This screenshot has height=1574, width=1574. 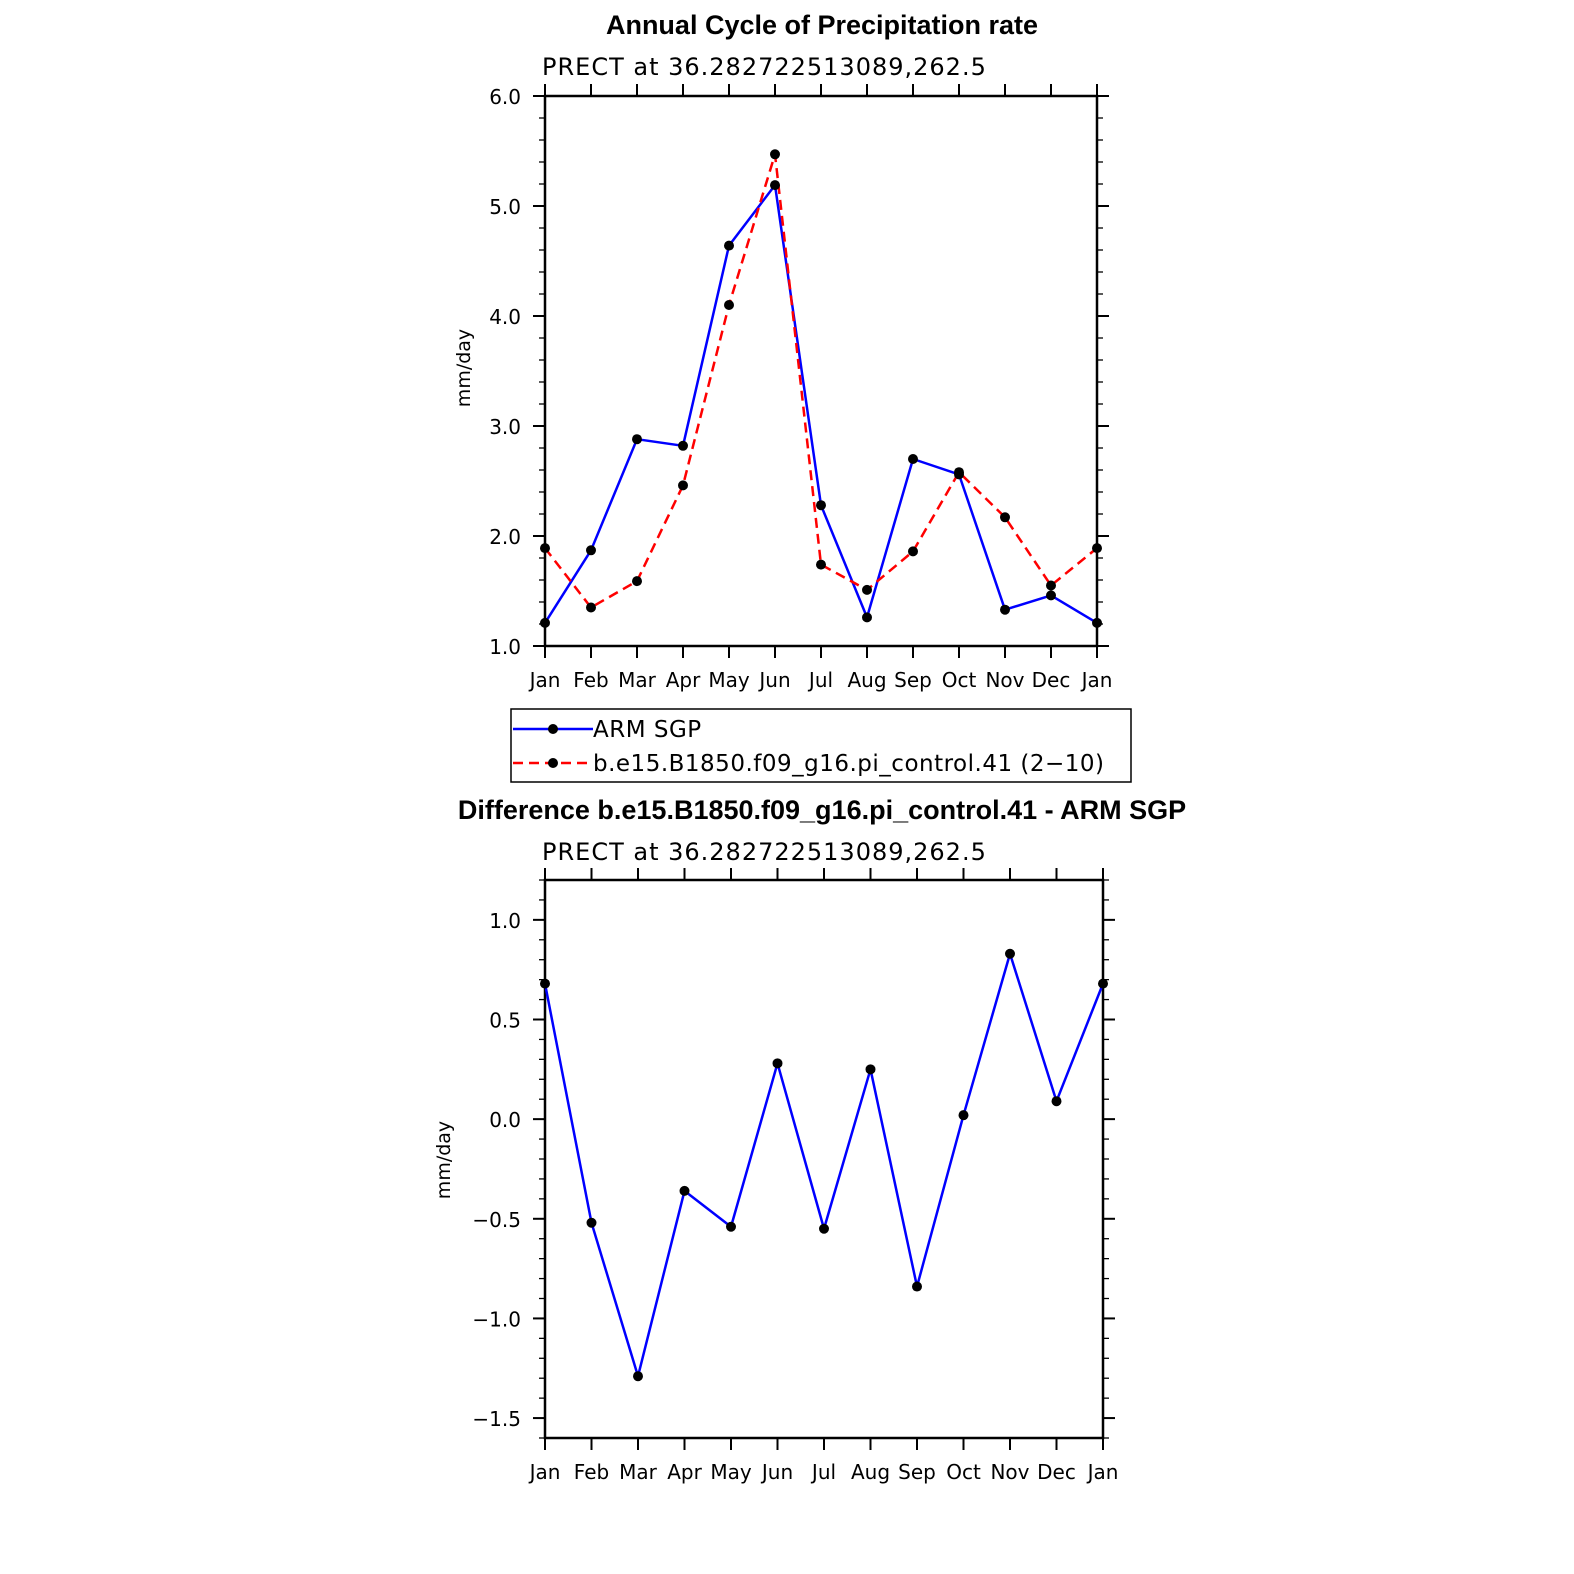 What do you see at coordinates (505, 537) in the screenshot?
I see `y-tick-label: 2.0` at bounding box center [505, 537].